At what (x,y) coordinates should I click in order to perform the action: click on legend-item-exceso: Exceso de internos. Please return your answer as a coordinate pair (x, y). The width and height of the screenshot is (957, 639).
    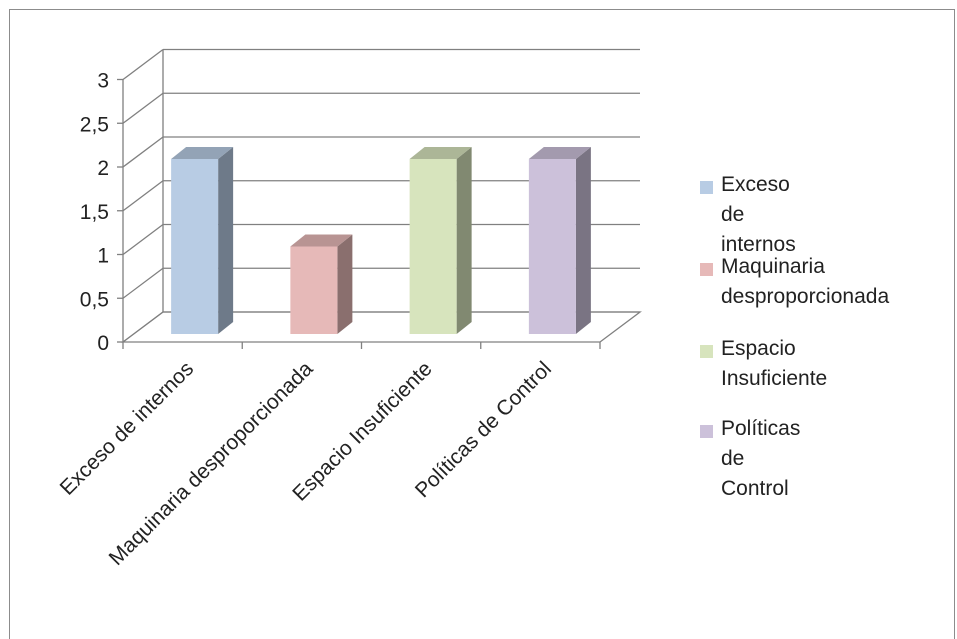
    Looking at the image, I should click on (748, 215).